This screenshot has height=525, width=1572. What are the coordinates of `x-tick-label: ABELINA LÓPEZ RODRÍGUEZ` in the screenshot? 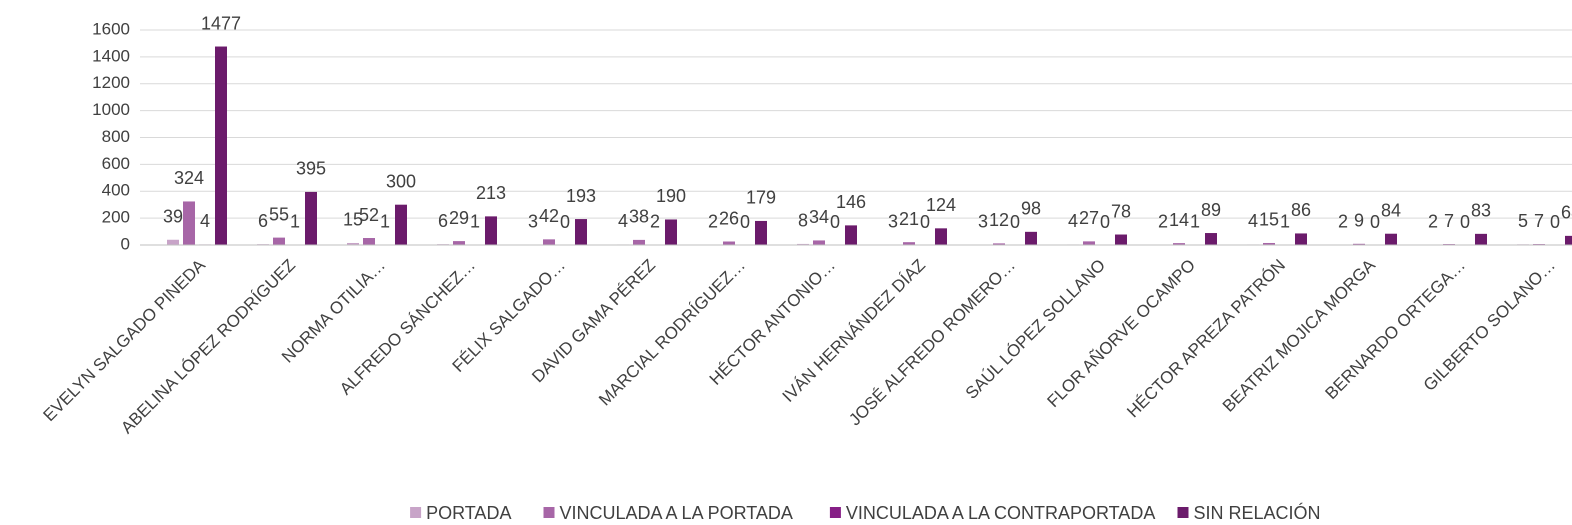 It's located at (208, 347).